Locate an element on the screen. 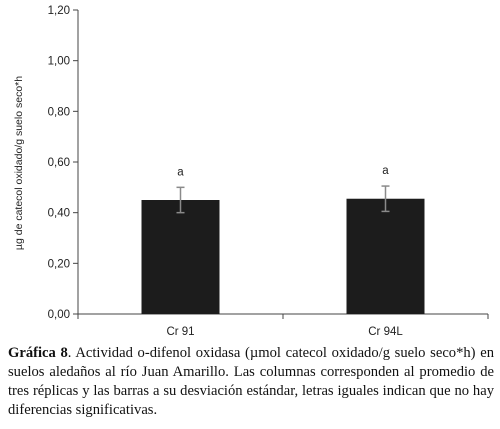 The height and width of the screenshot is (429, 500). y-tick-label: 0,40 is located at coordinates (59, 214).